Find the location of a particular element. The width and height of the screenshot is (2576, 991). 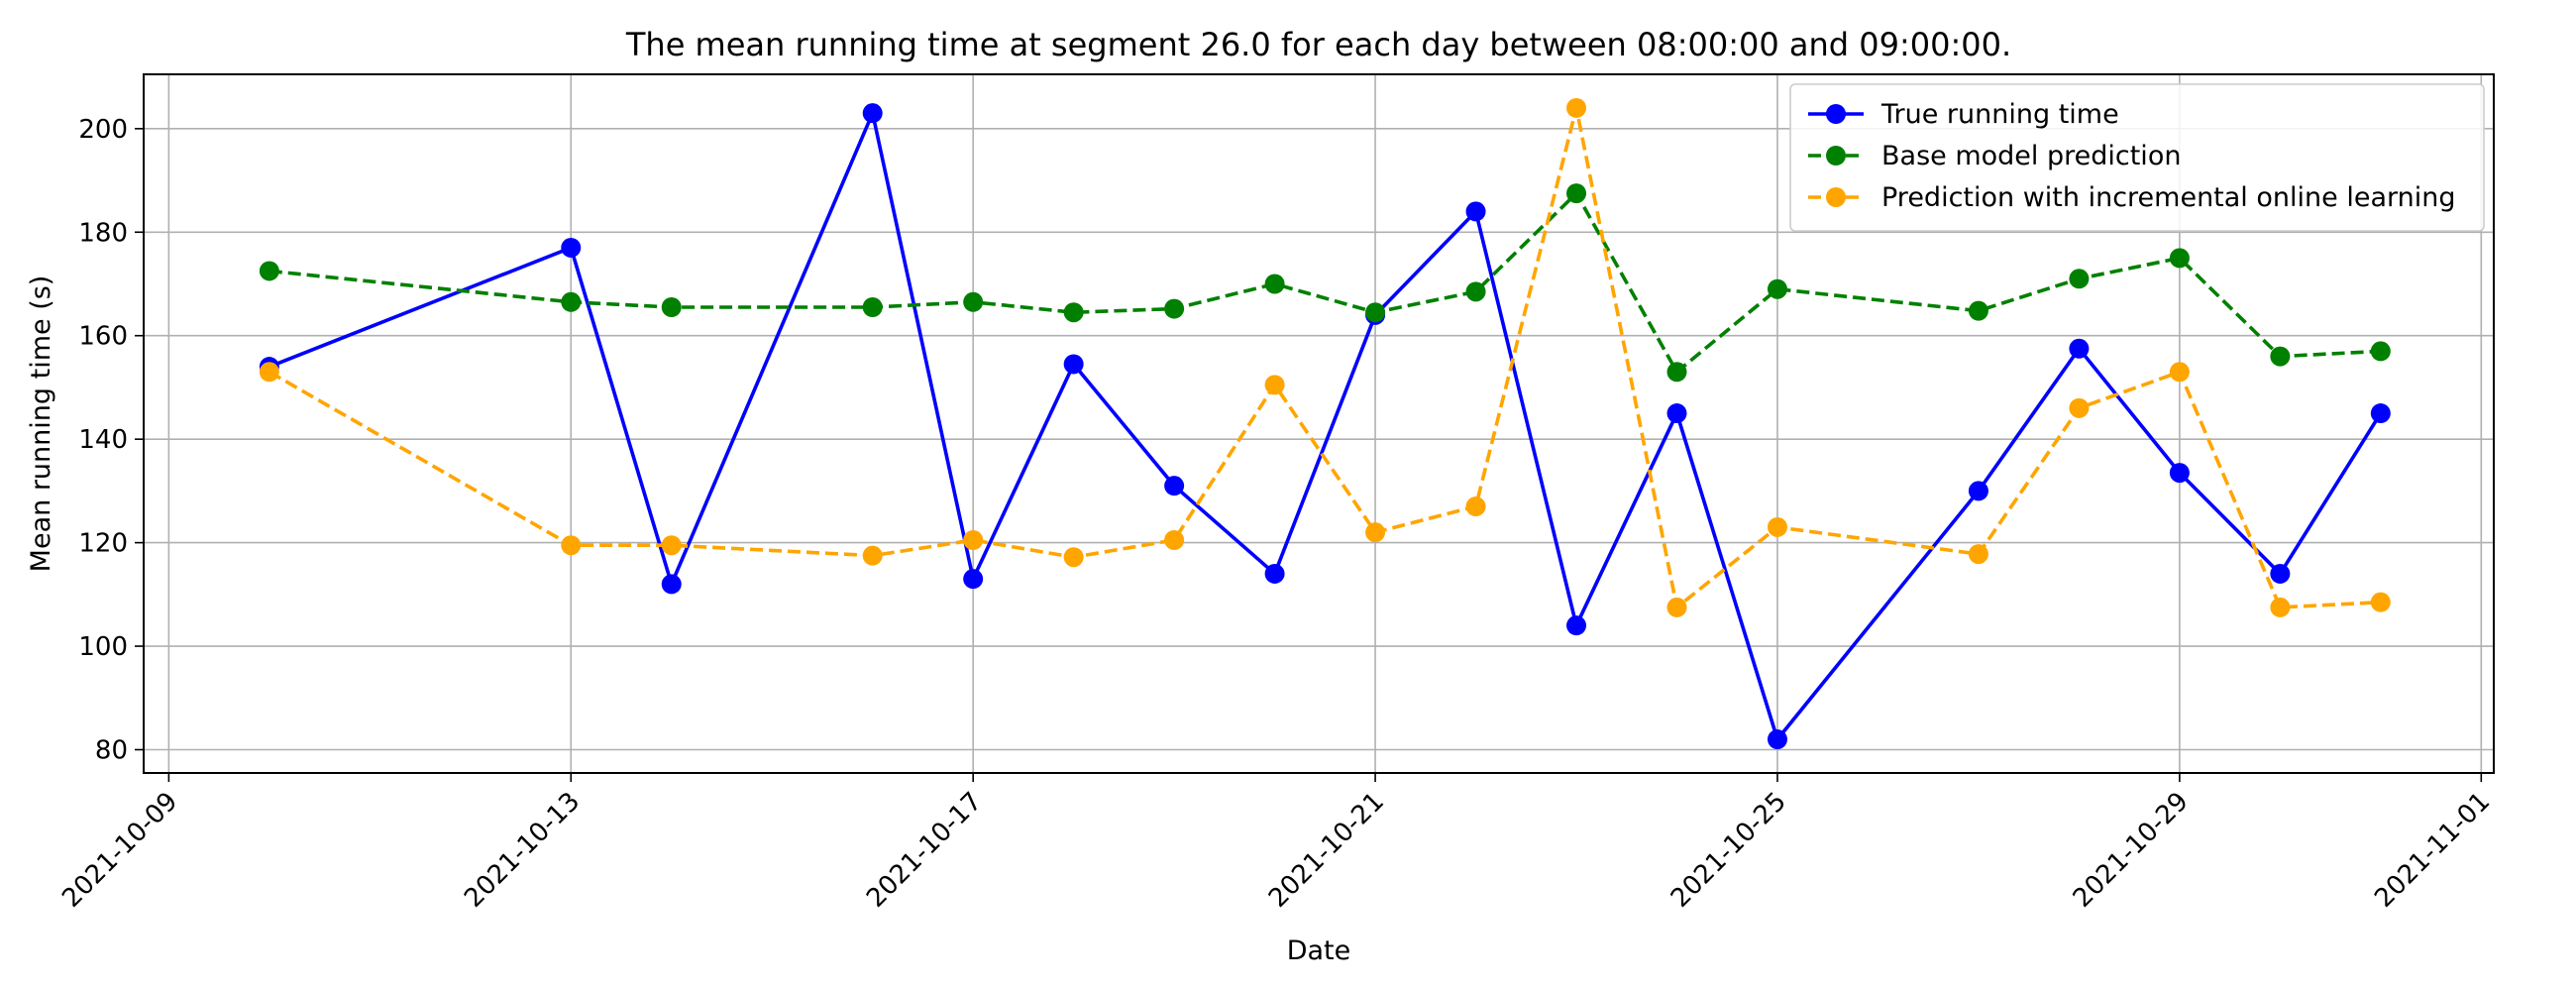

legend-box is located at coordinates (2137, 157).